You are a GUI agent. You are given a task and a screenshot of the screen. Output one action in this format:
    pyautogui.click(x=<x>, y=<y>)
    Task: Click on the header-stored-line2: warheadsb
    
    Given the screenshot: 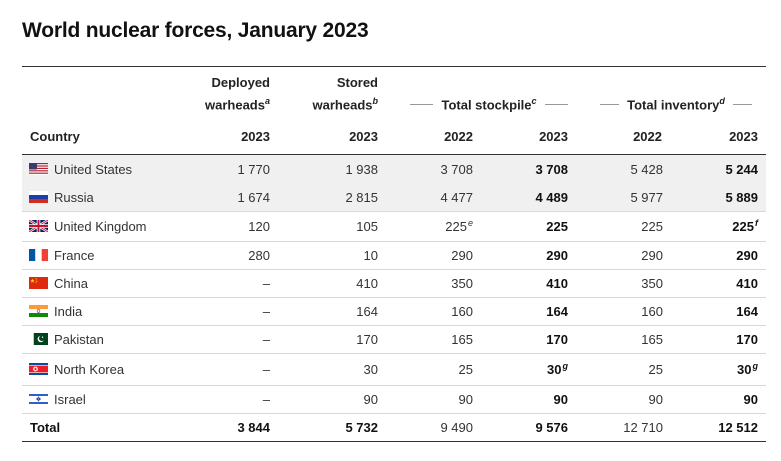 What is the action you would take?
    pyautogui.click(x=328, y=103)
    